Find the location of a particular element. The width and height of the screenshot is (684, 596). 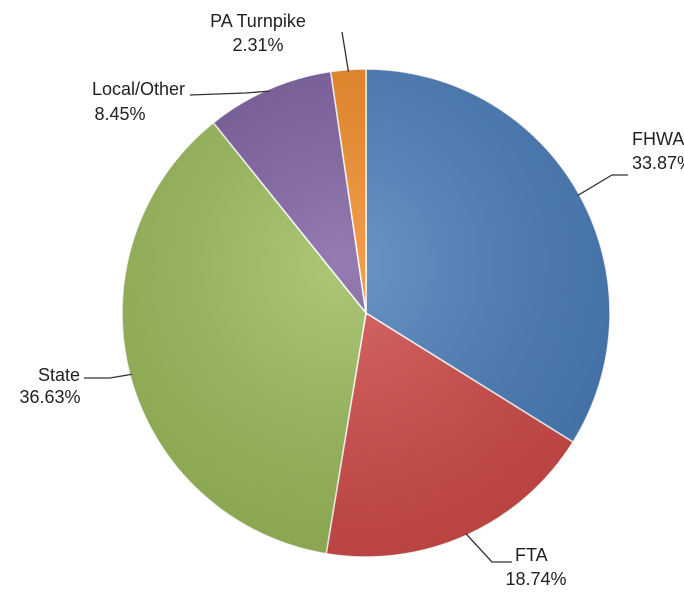

slice-value-label: 18.74% is located at coordinates (535, 579).